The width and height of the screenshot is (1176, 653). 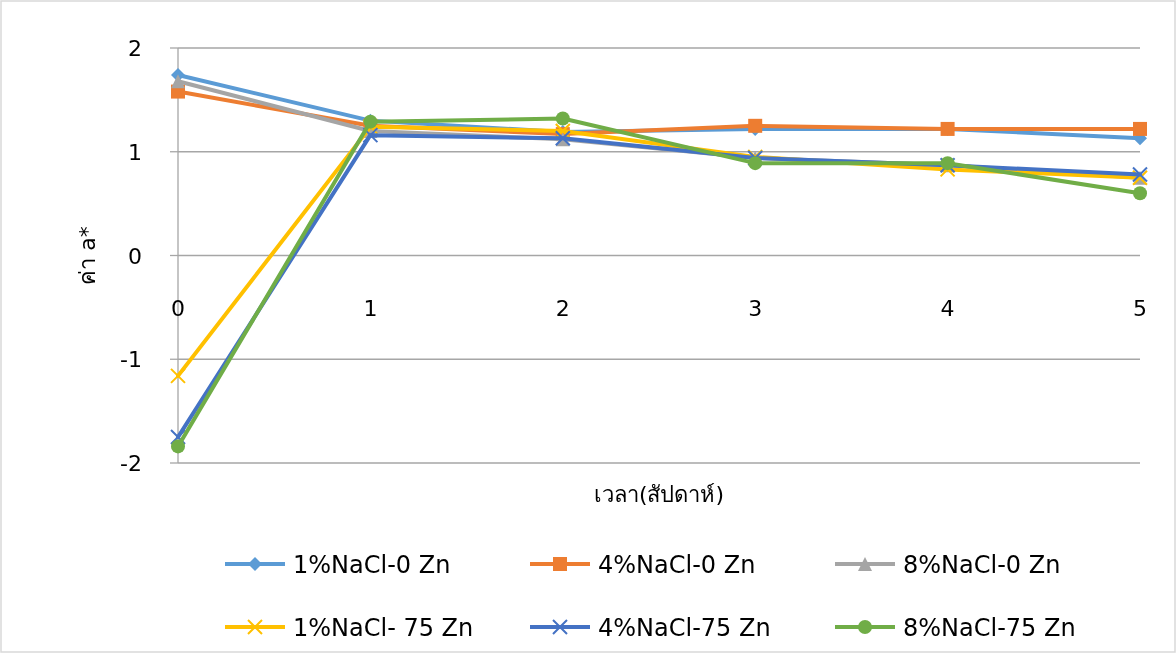 I want to click on y-tick-label: -1, so click(x=131, y=360).